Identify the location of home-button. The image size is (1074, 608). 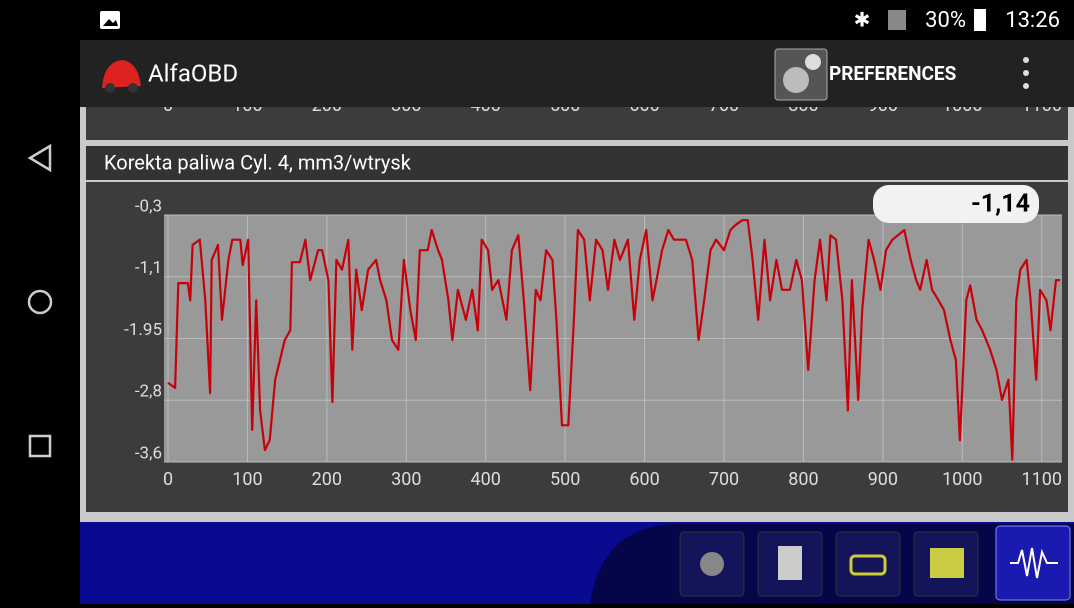
(40, 302).